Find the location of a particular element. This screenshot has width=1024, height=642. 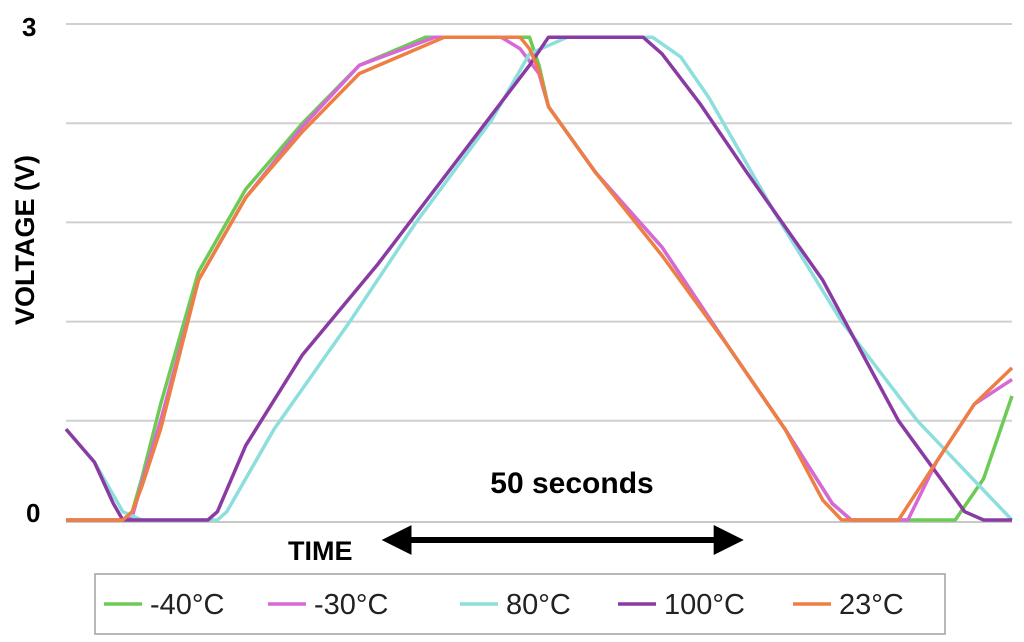

legend-label-0: -40°C is located at coordinates (187, 605).